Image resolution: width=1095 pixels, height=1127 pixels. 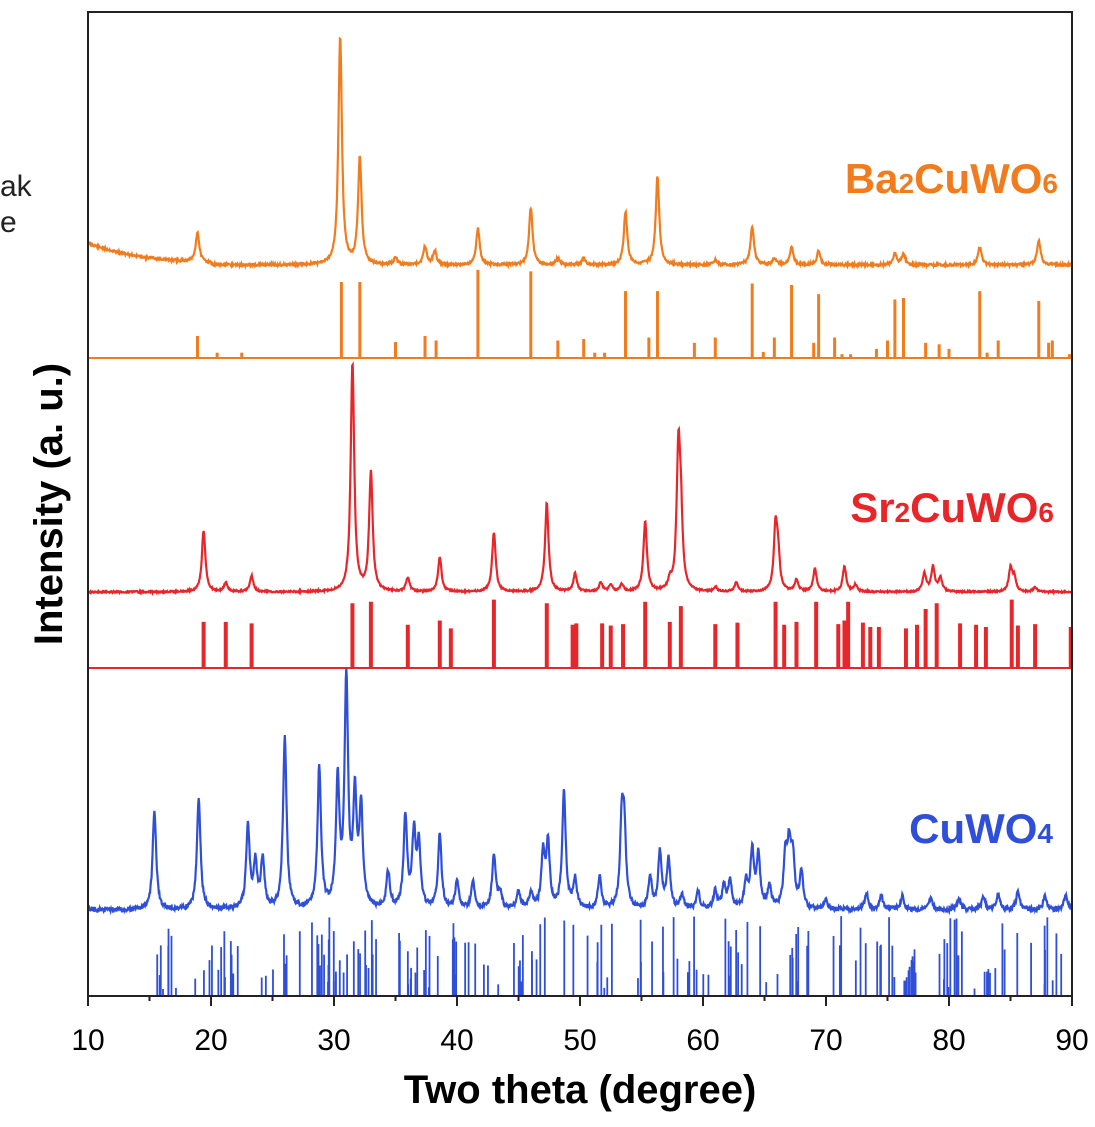 What do you see at coordinates (580, 956) in the screenshot?
I see `reference-sticks-CuWO4` at bounding box center [580, 956].